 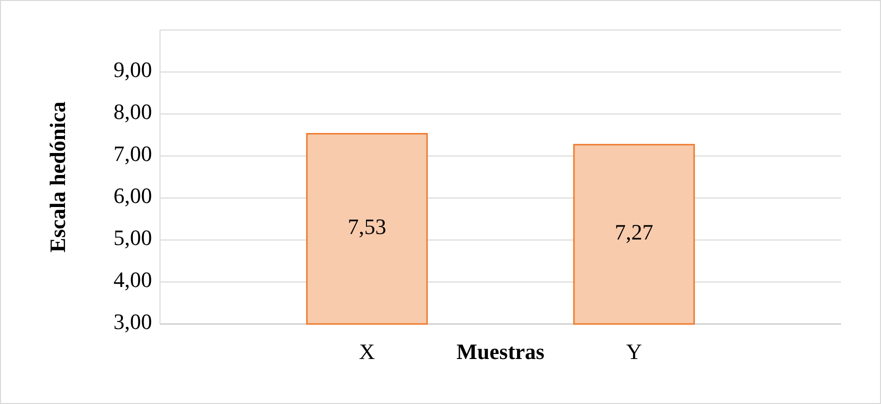 What do you see at coordinates (133, 111) in the screenshot?
I see `y-tick-label: 8,00` at bounding box center [133, 111].